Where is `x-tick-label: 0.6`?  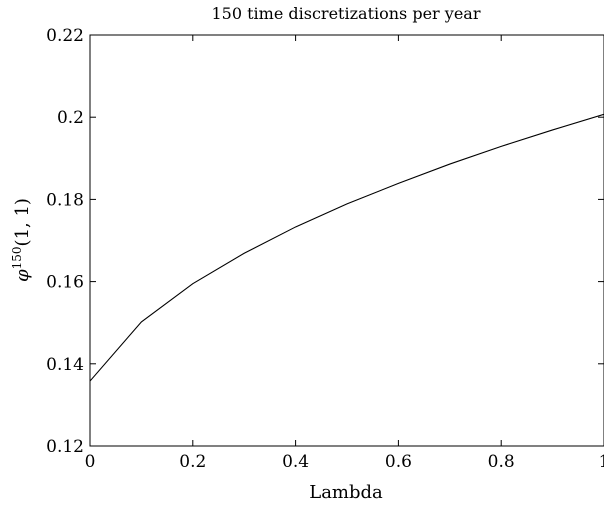 x-tick-label: 0.6 is located at coordinates (398, 462).